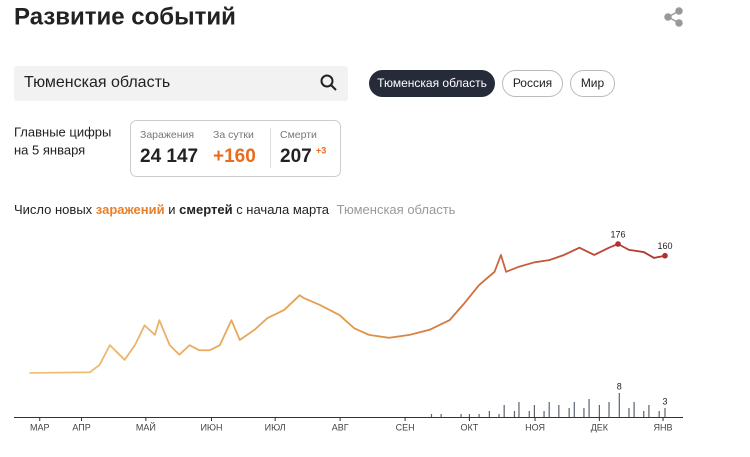  I want to click on data-label: 160, so click(664, 246).